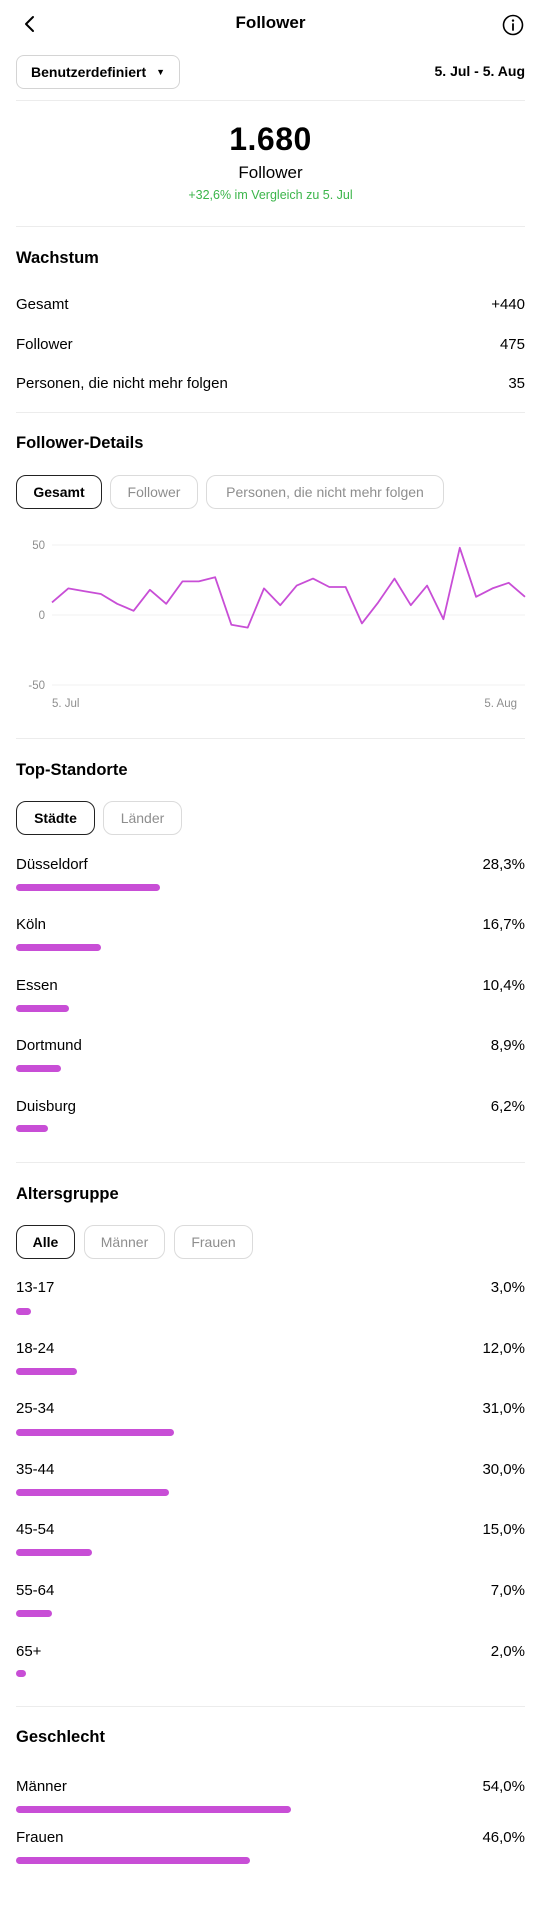 The height and width of the screenshot is (1907, 541). What do you see at coordinates (72, 770) in the screenshot?
I see `top-locations-title: Top-Standorte` at bounding box center [72, 770].